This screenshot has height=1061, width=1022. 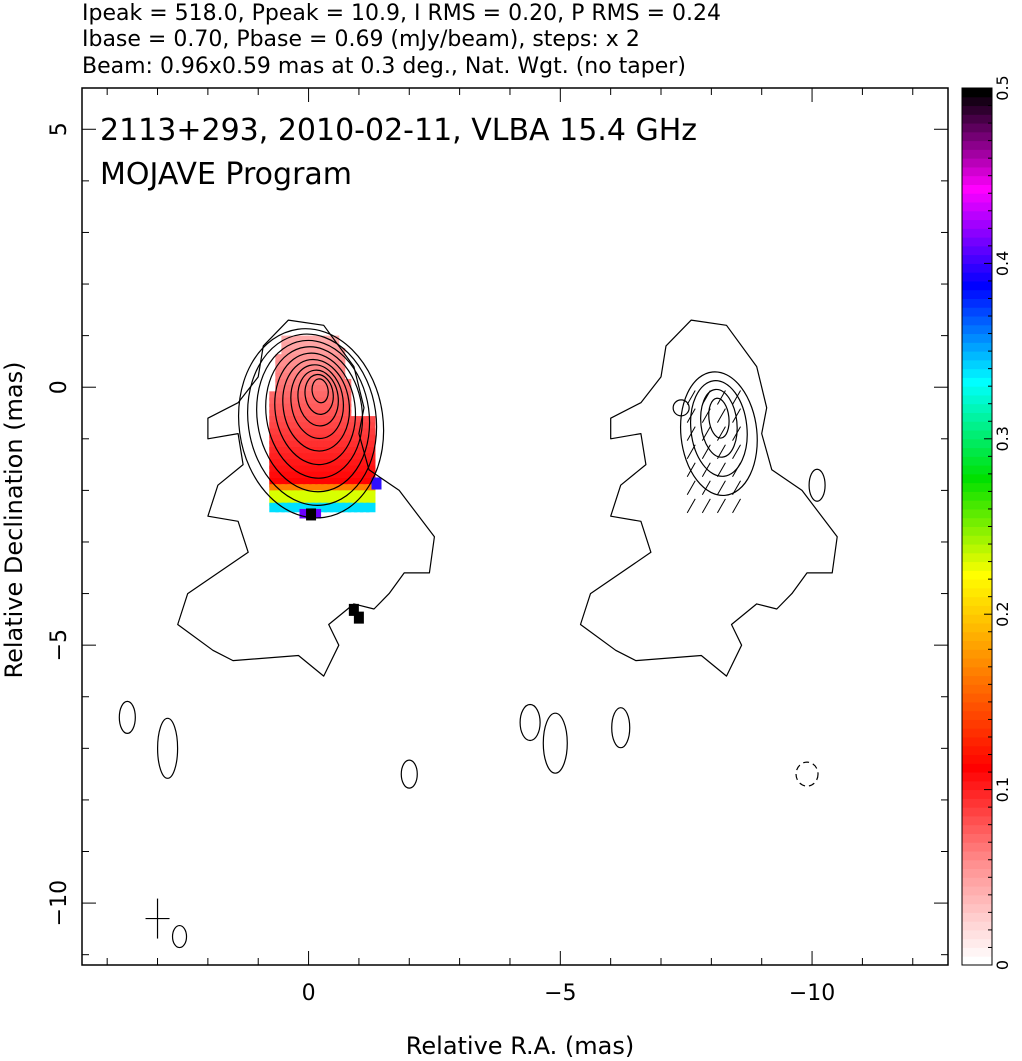 I want to click on lowest-contour, so click(x=306, y=498).